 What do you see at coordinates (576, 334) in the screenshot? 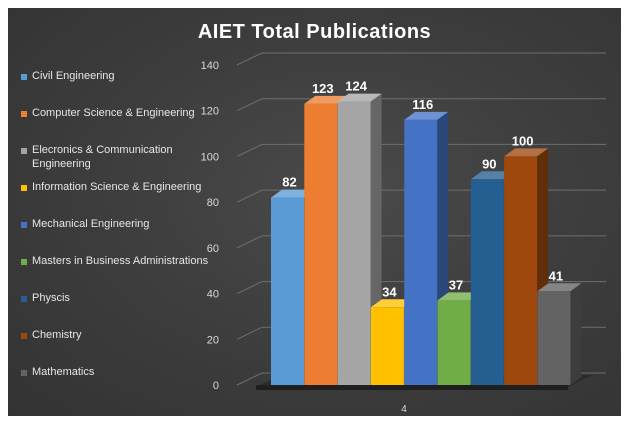
I see `bar-side` at bounding box center [576, 334].